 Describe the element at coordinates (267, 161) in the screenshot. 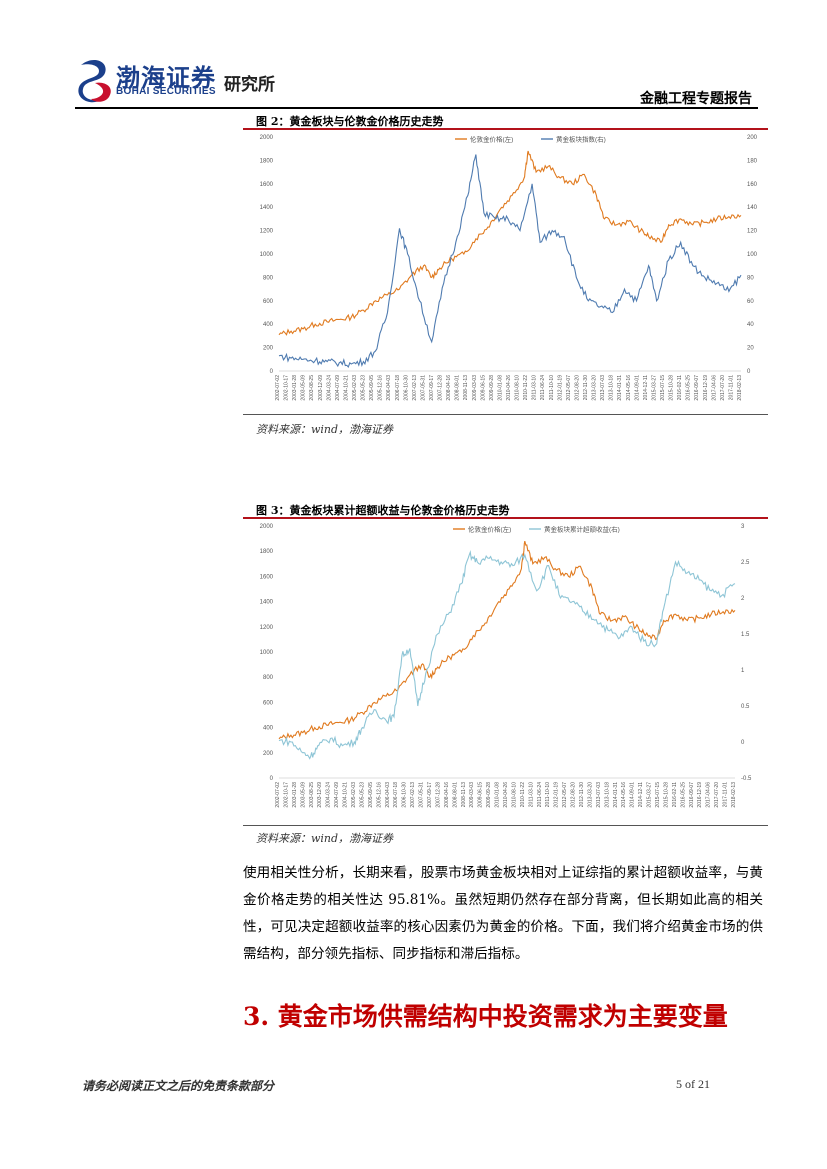

I see `left-axis-tick-label: 1800` at that location.